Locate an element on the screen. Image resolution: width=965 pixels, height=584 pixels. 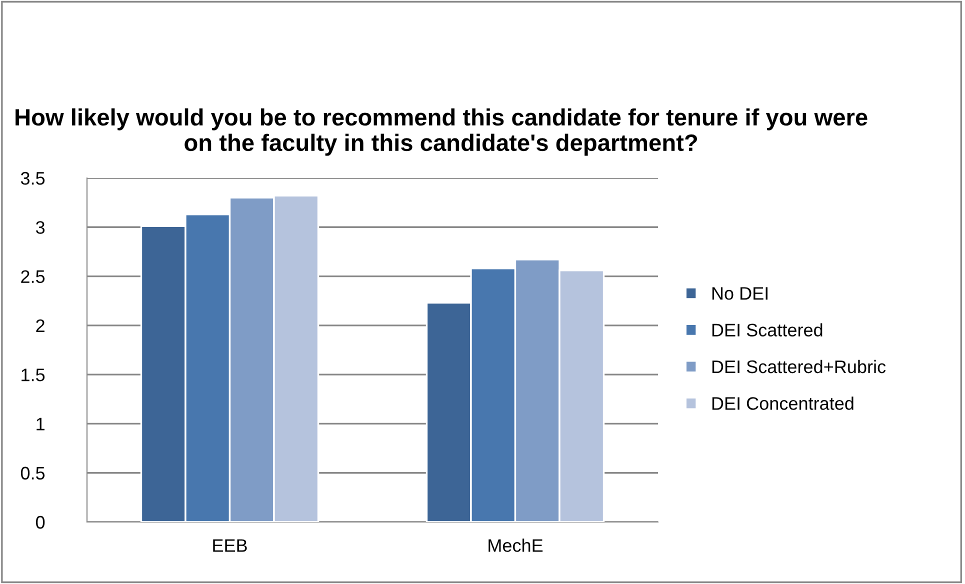
x-tick-label: MechE is located at coordinates (515, 545).